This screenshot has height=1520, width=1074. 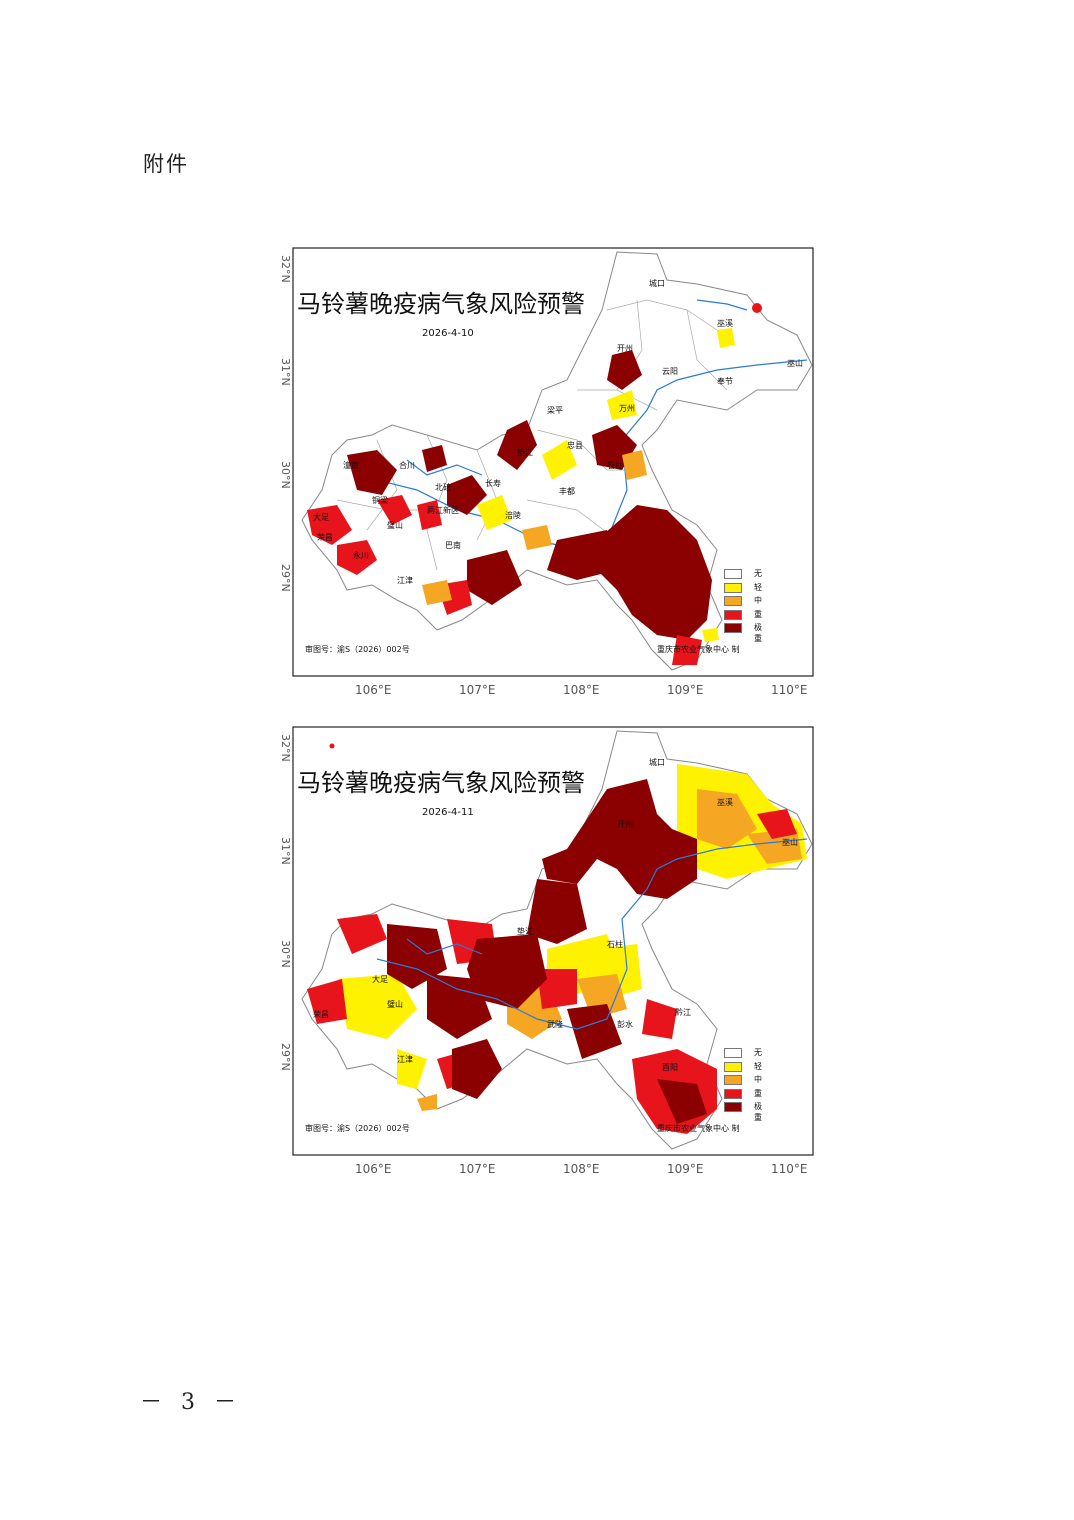 I want to click on place-label: 涪陵, so click(x=513, y=515).